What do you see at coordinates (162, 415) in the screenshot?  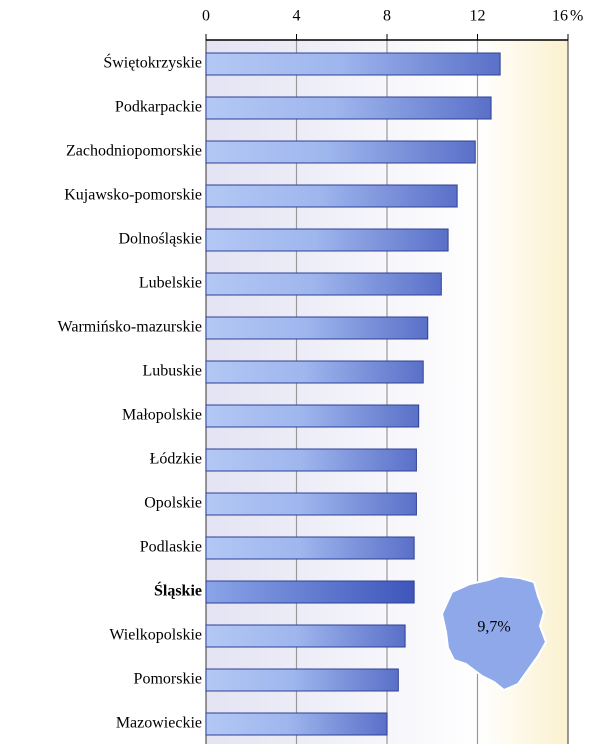 I see `y-tick-label: Małopolskie` at bounding box center [162, 415].